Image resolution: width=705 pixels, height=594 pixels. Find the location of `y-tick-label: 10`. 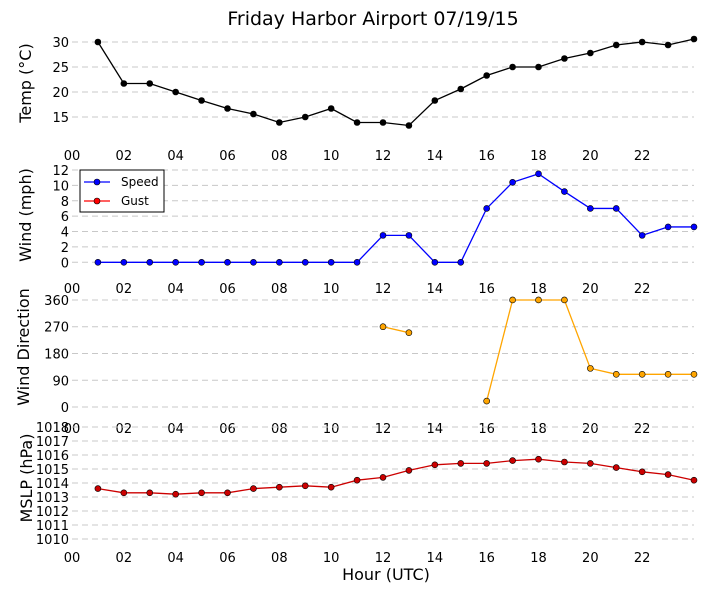

y-tick-label: 10 is located at coordinates (60, 186).